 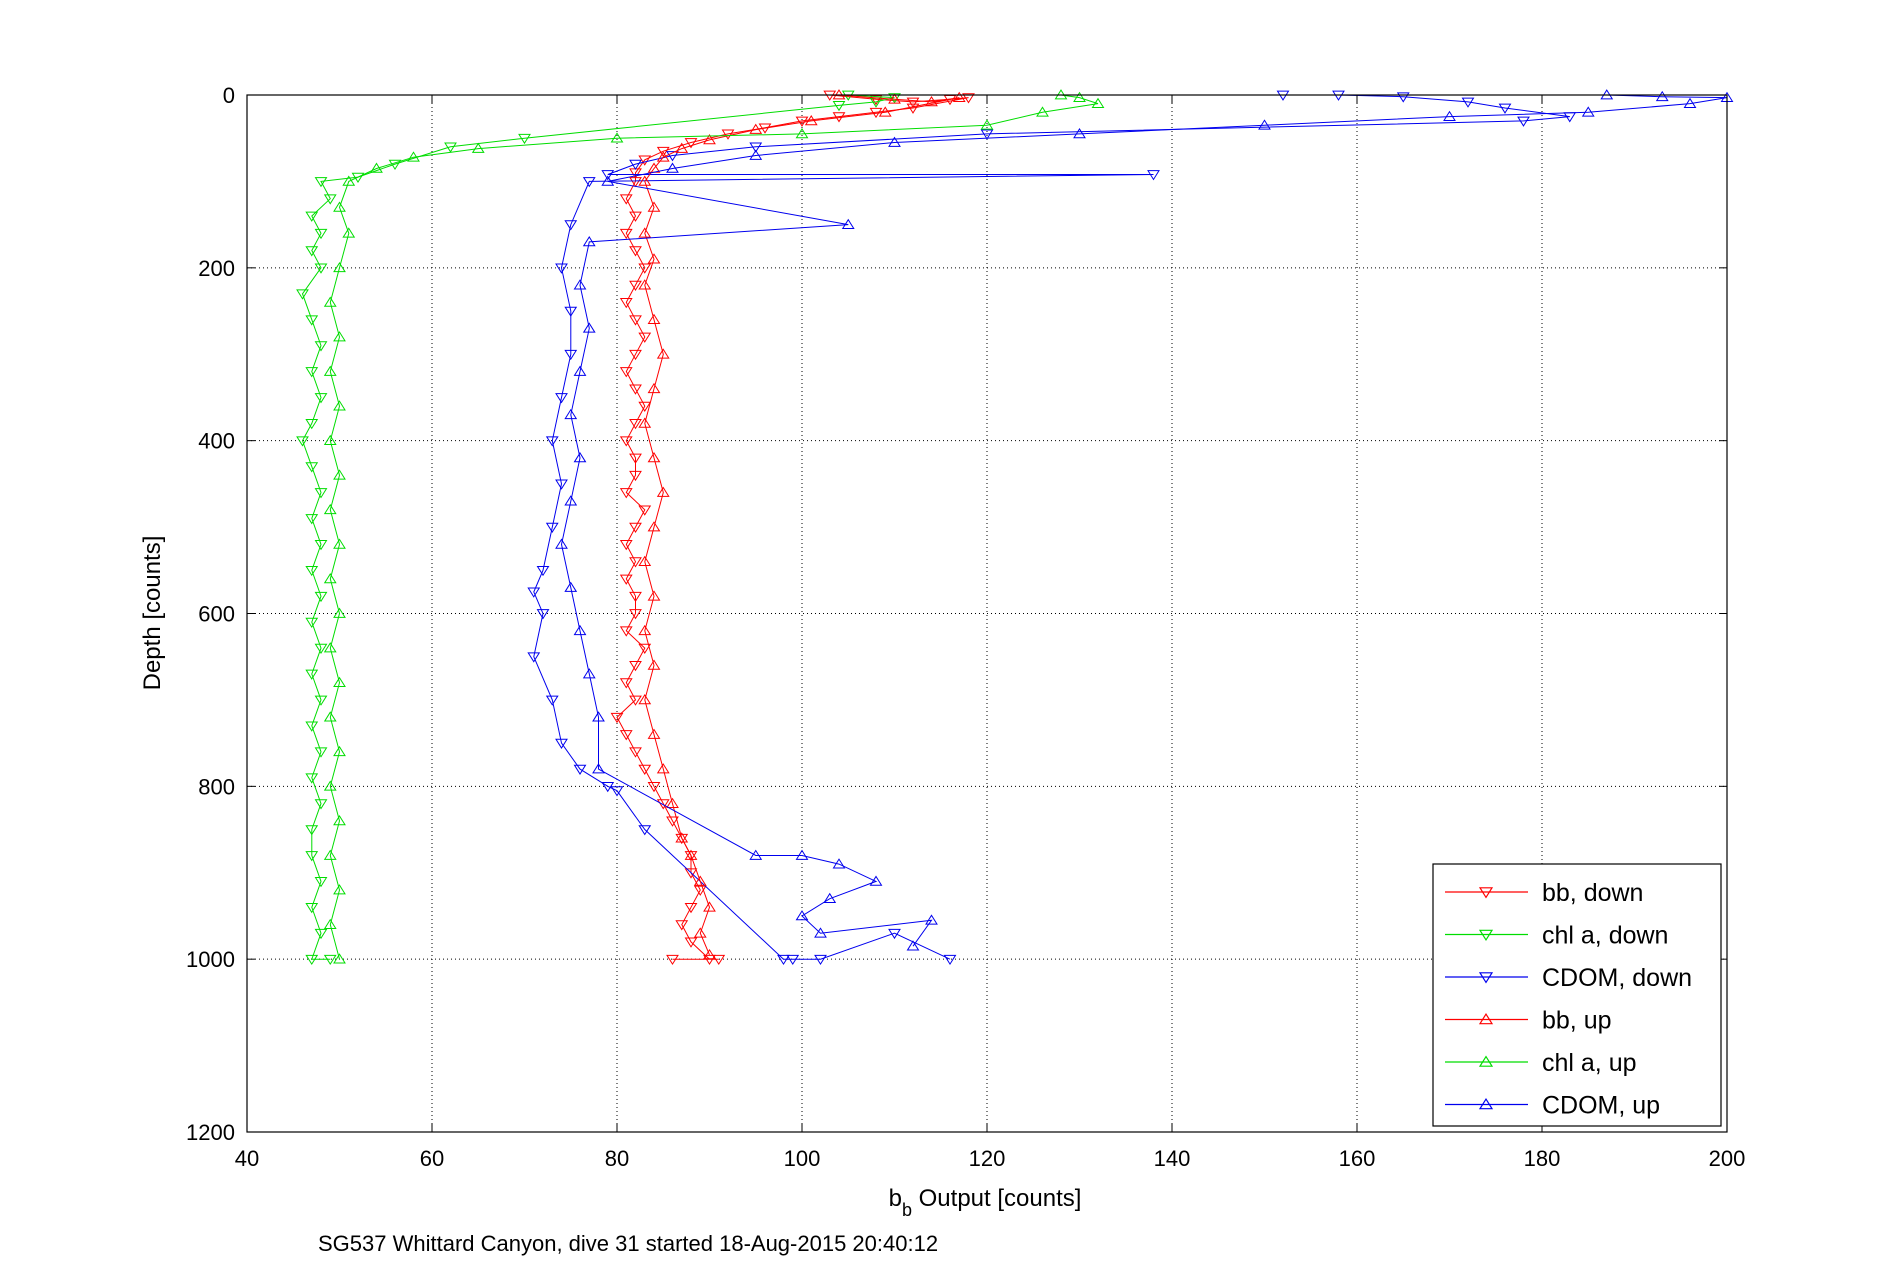 I want to click on x-axis-title-main: b, so click(x=895, y=1198).